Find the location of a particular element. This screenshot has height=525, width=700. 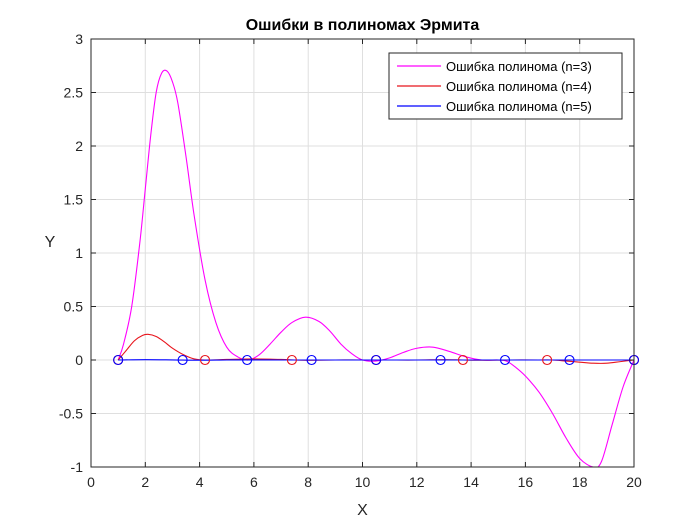

y-axis-label: Y is located at coordinates (50, 242).